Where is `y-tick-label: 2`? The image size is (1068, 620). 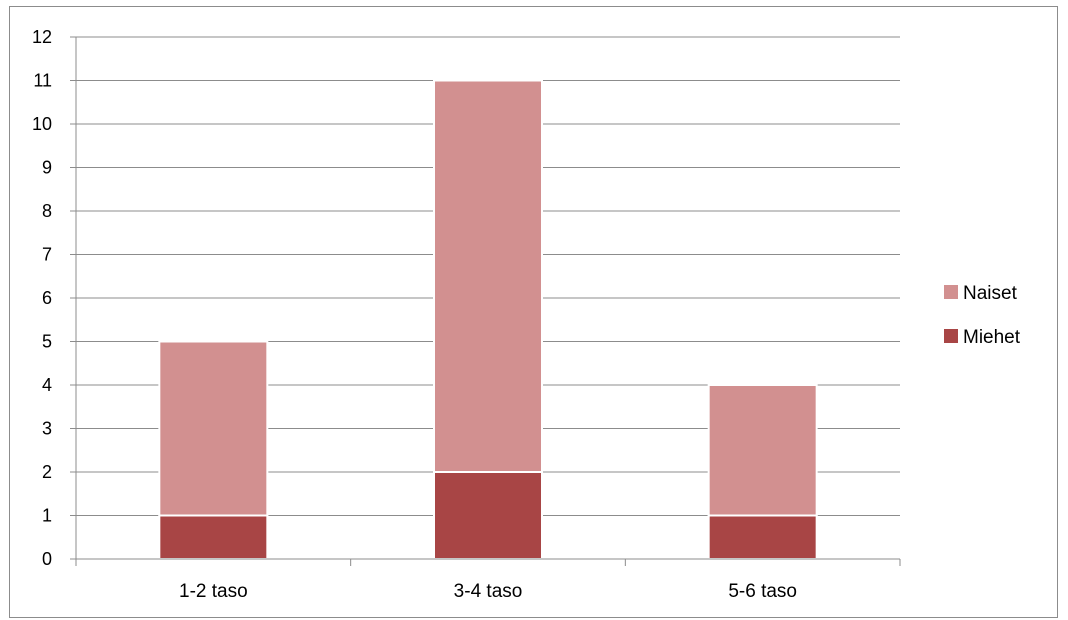
y-tick-label: 2 is located at coordinates (47, 472).